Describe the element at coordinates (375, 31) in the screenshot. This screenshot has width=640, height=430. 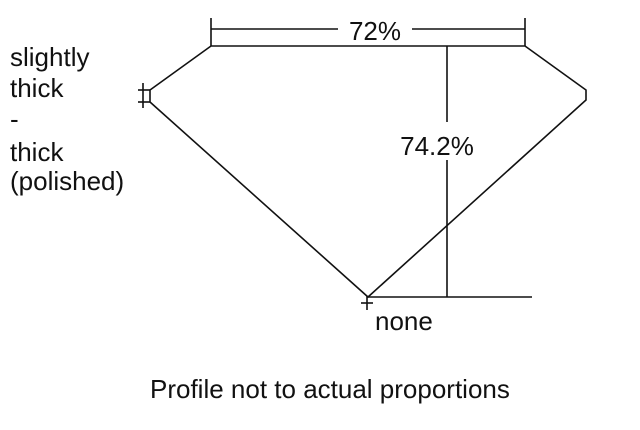
I see `table-percentage-label: 72%` at that location.